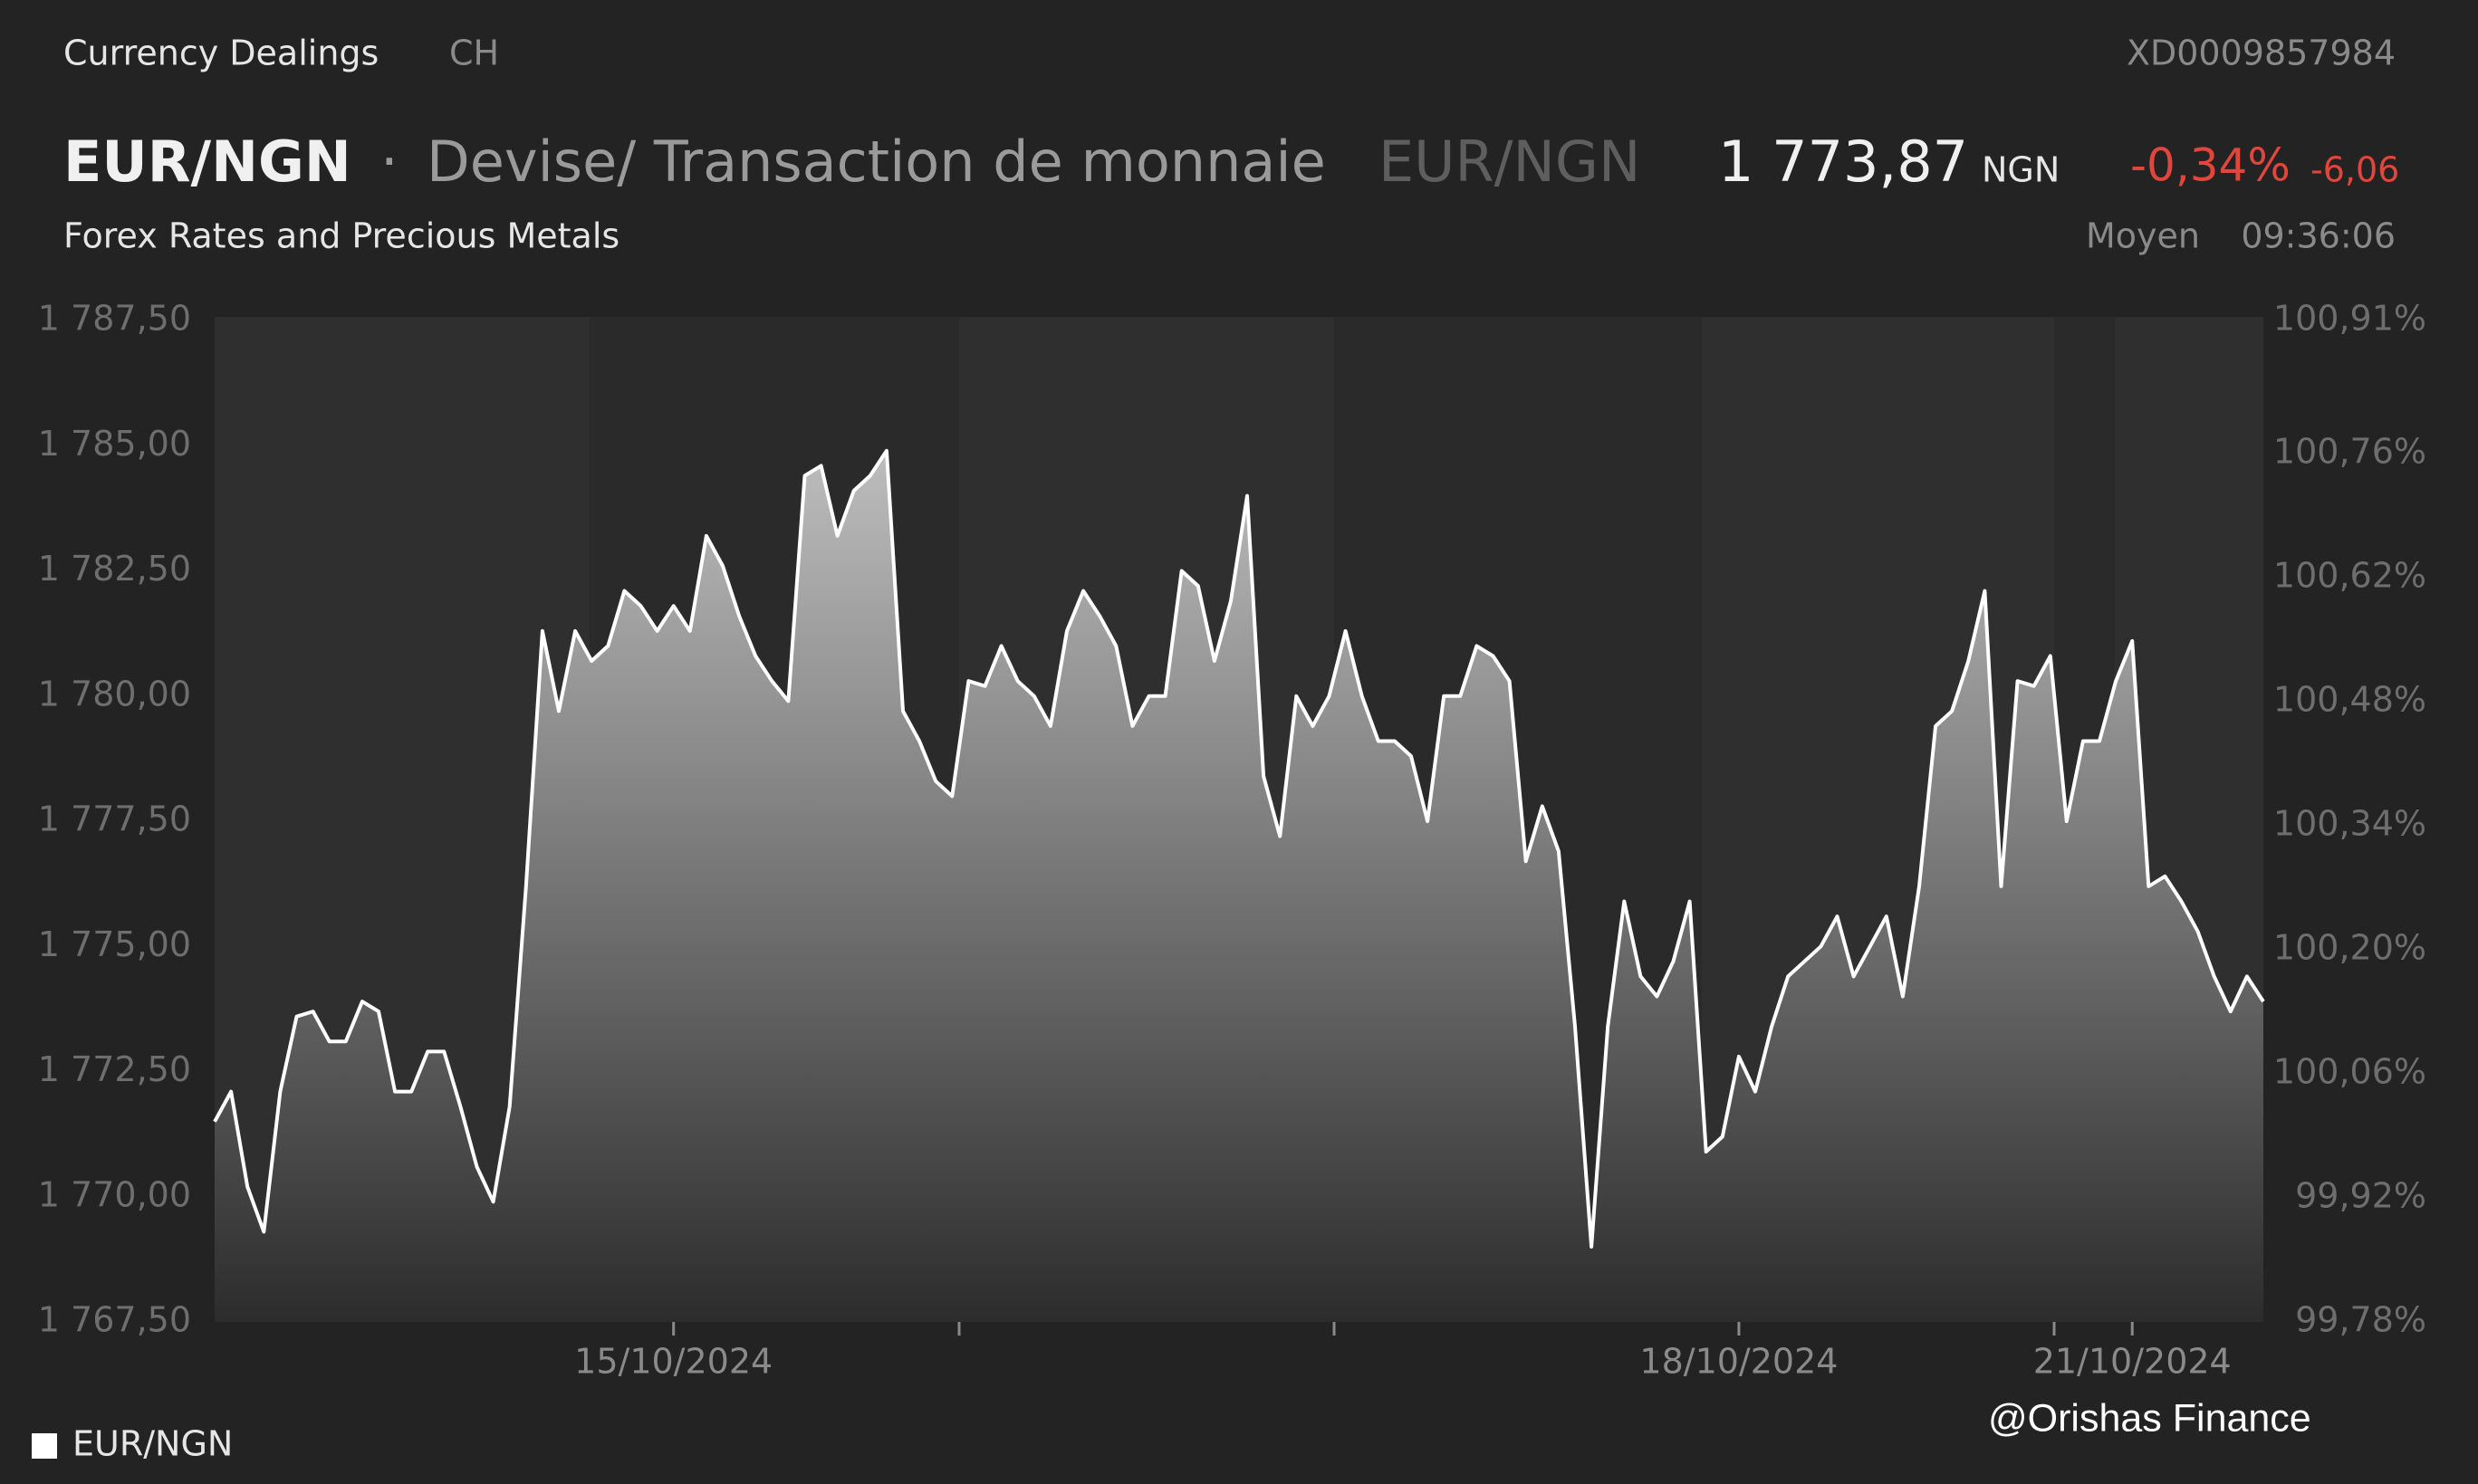  What do you see at coordinates (44, 1446) in the screenshot?
I see `legend-swatch` at bounding box center [44, 1446].